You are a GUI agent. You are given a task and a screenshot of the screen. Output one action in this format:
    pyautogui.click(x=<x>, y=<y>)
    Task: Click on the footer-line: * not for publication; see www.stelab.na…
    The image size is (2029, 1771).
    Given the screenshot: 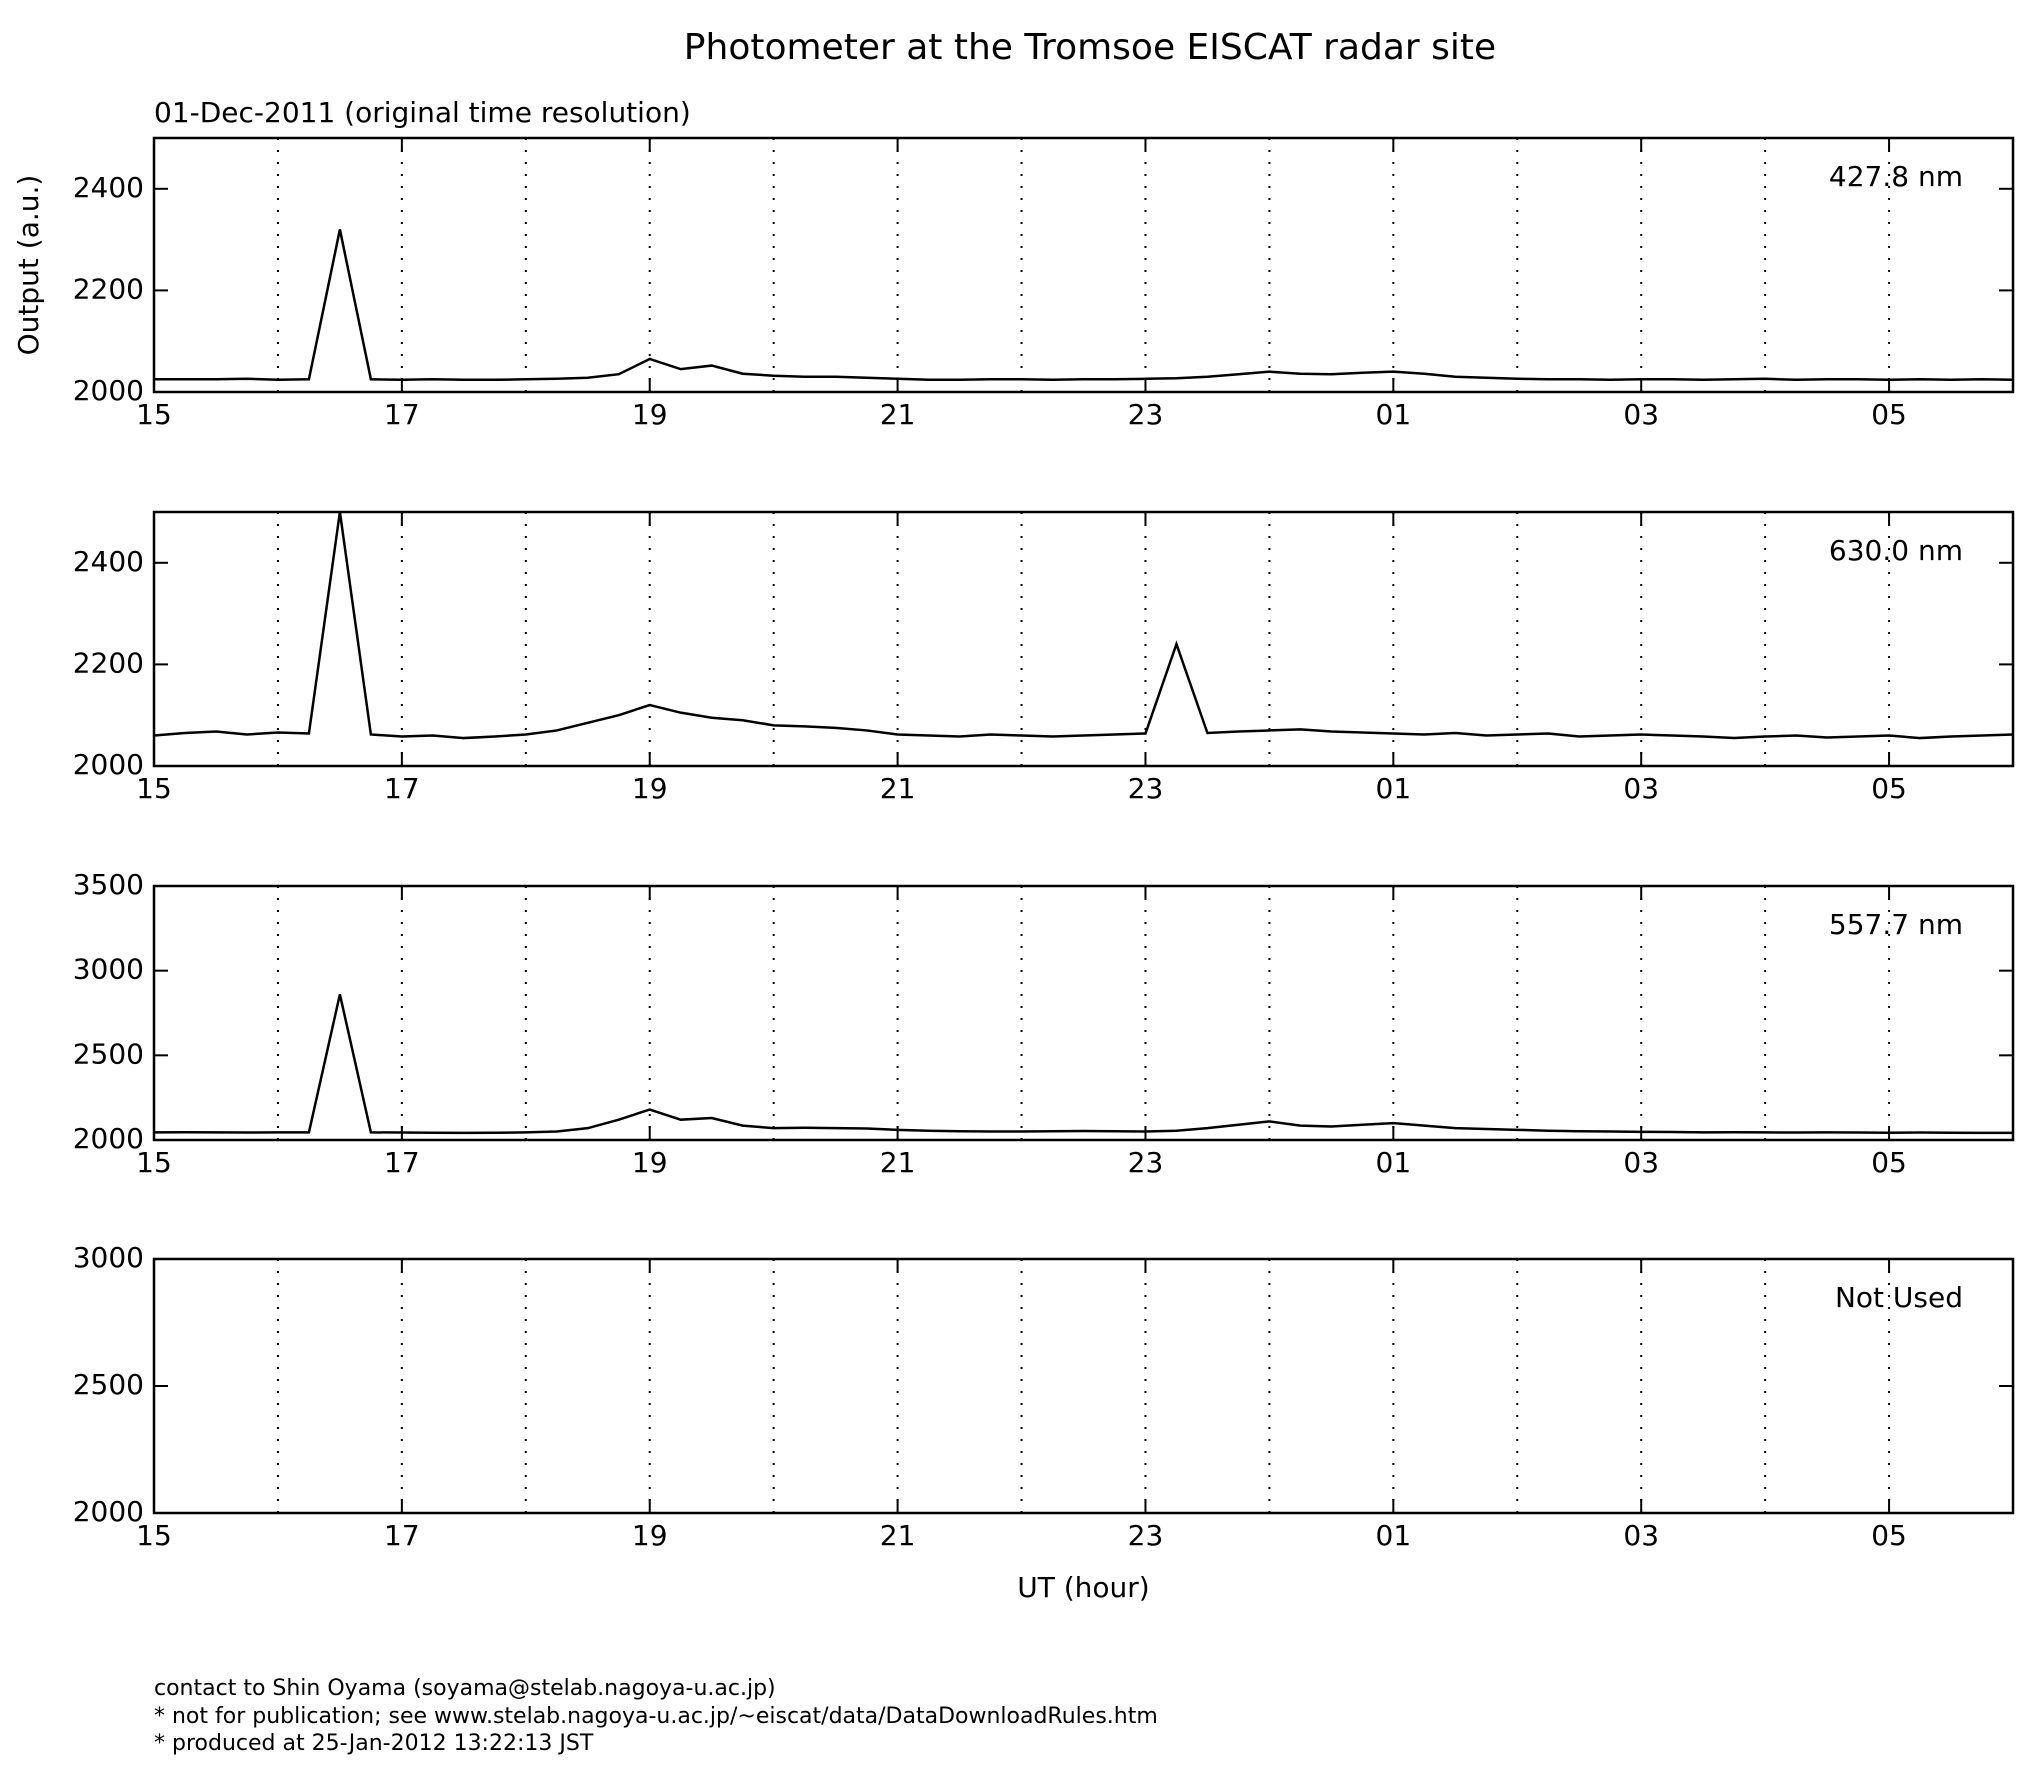 What is the action you would take?
    pyautogui.click(x=656, y=1716)
    